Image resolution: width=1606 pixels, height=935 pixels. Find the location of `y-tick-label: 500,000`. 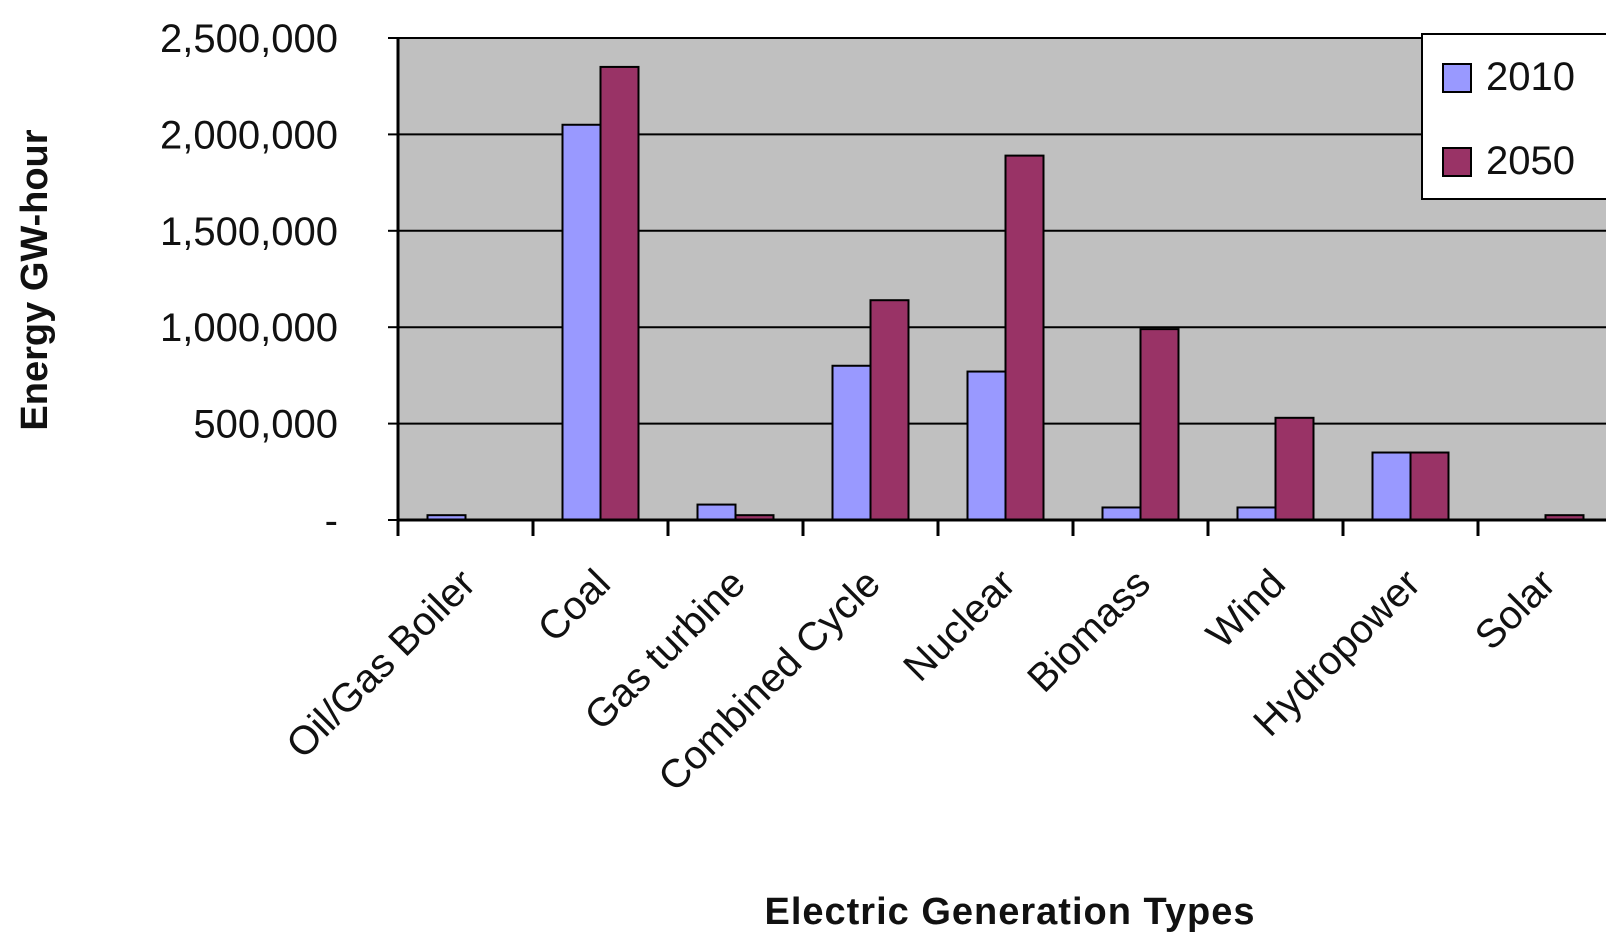

y-tick-label: 500,000 is located at coordinates (265, 425).